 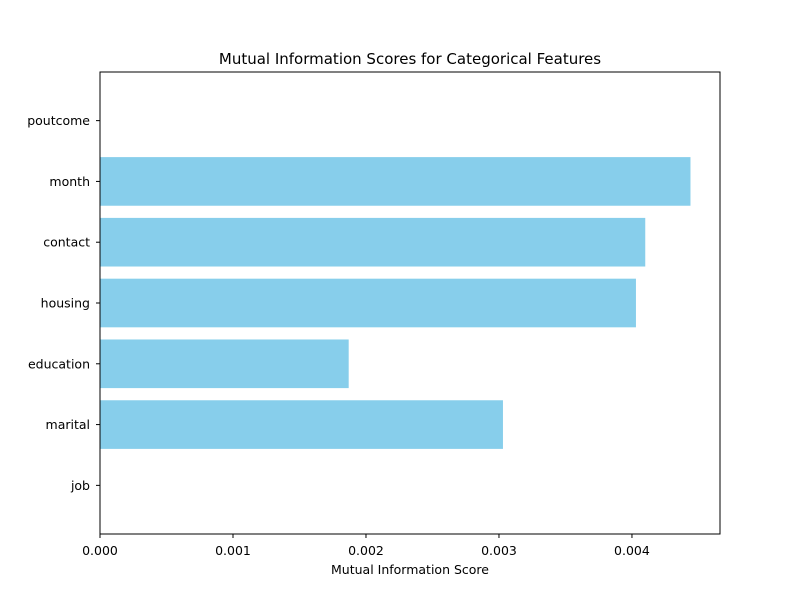 I want to click on bar-contact, so click(x=373, y=242).